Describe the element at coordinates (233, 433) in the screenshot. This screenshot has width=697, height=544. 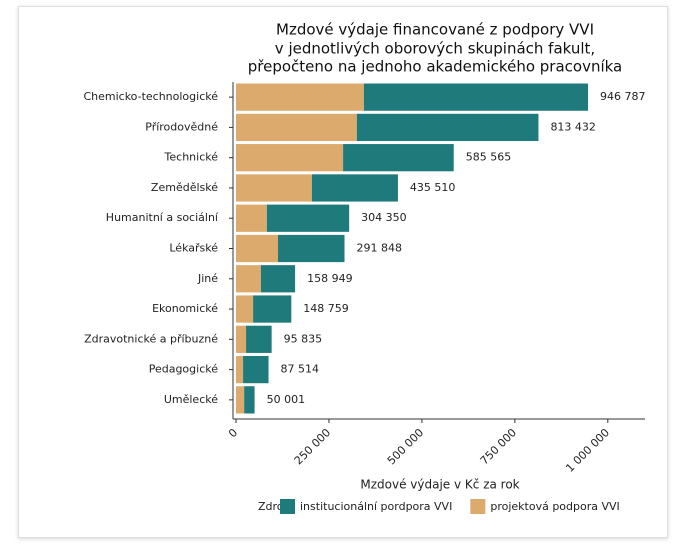
I see `x-tick-label: 0` at that location.